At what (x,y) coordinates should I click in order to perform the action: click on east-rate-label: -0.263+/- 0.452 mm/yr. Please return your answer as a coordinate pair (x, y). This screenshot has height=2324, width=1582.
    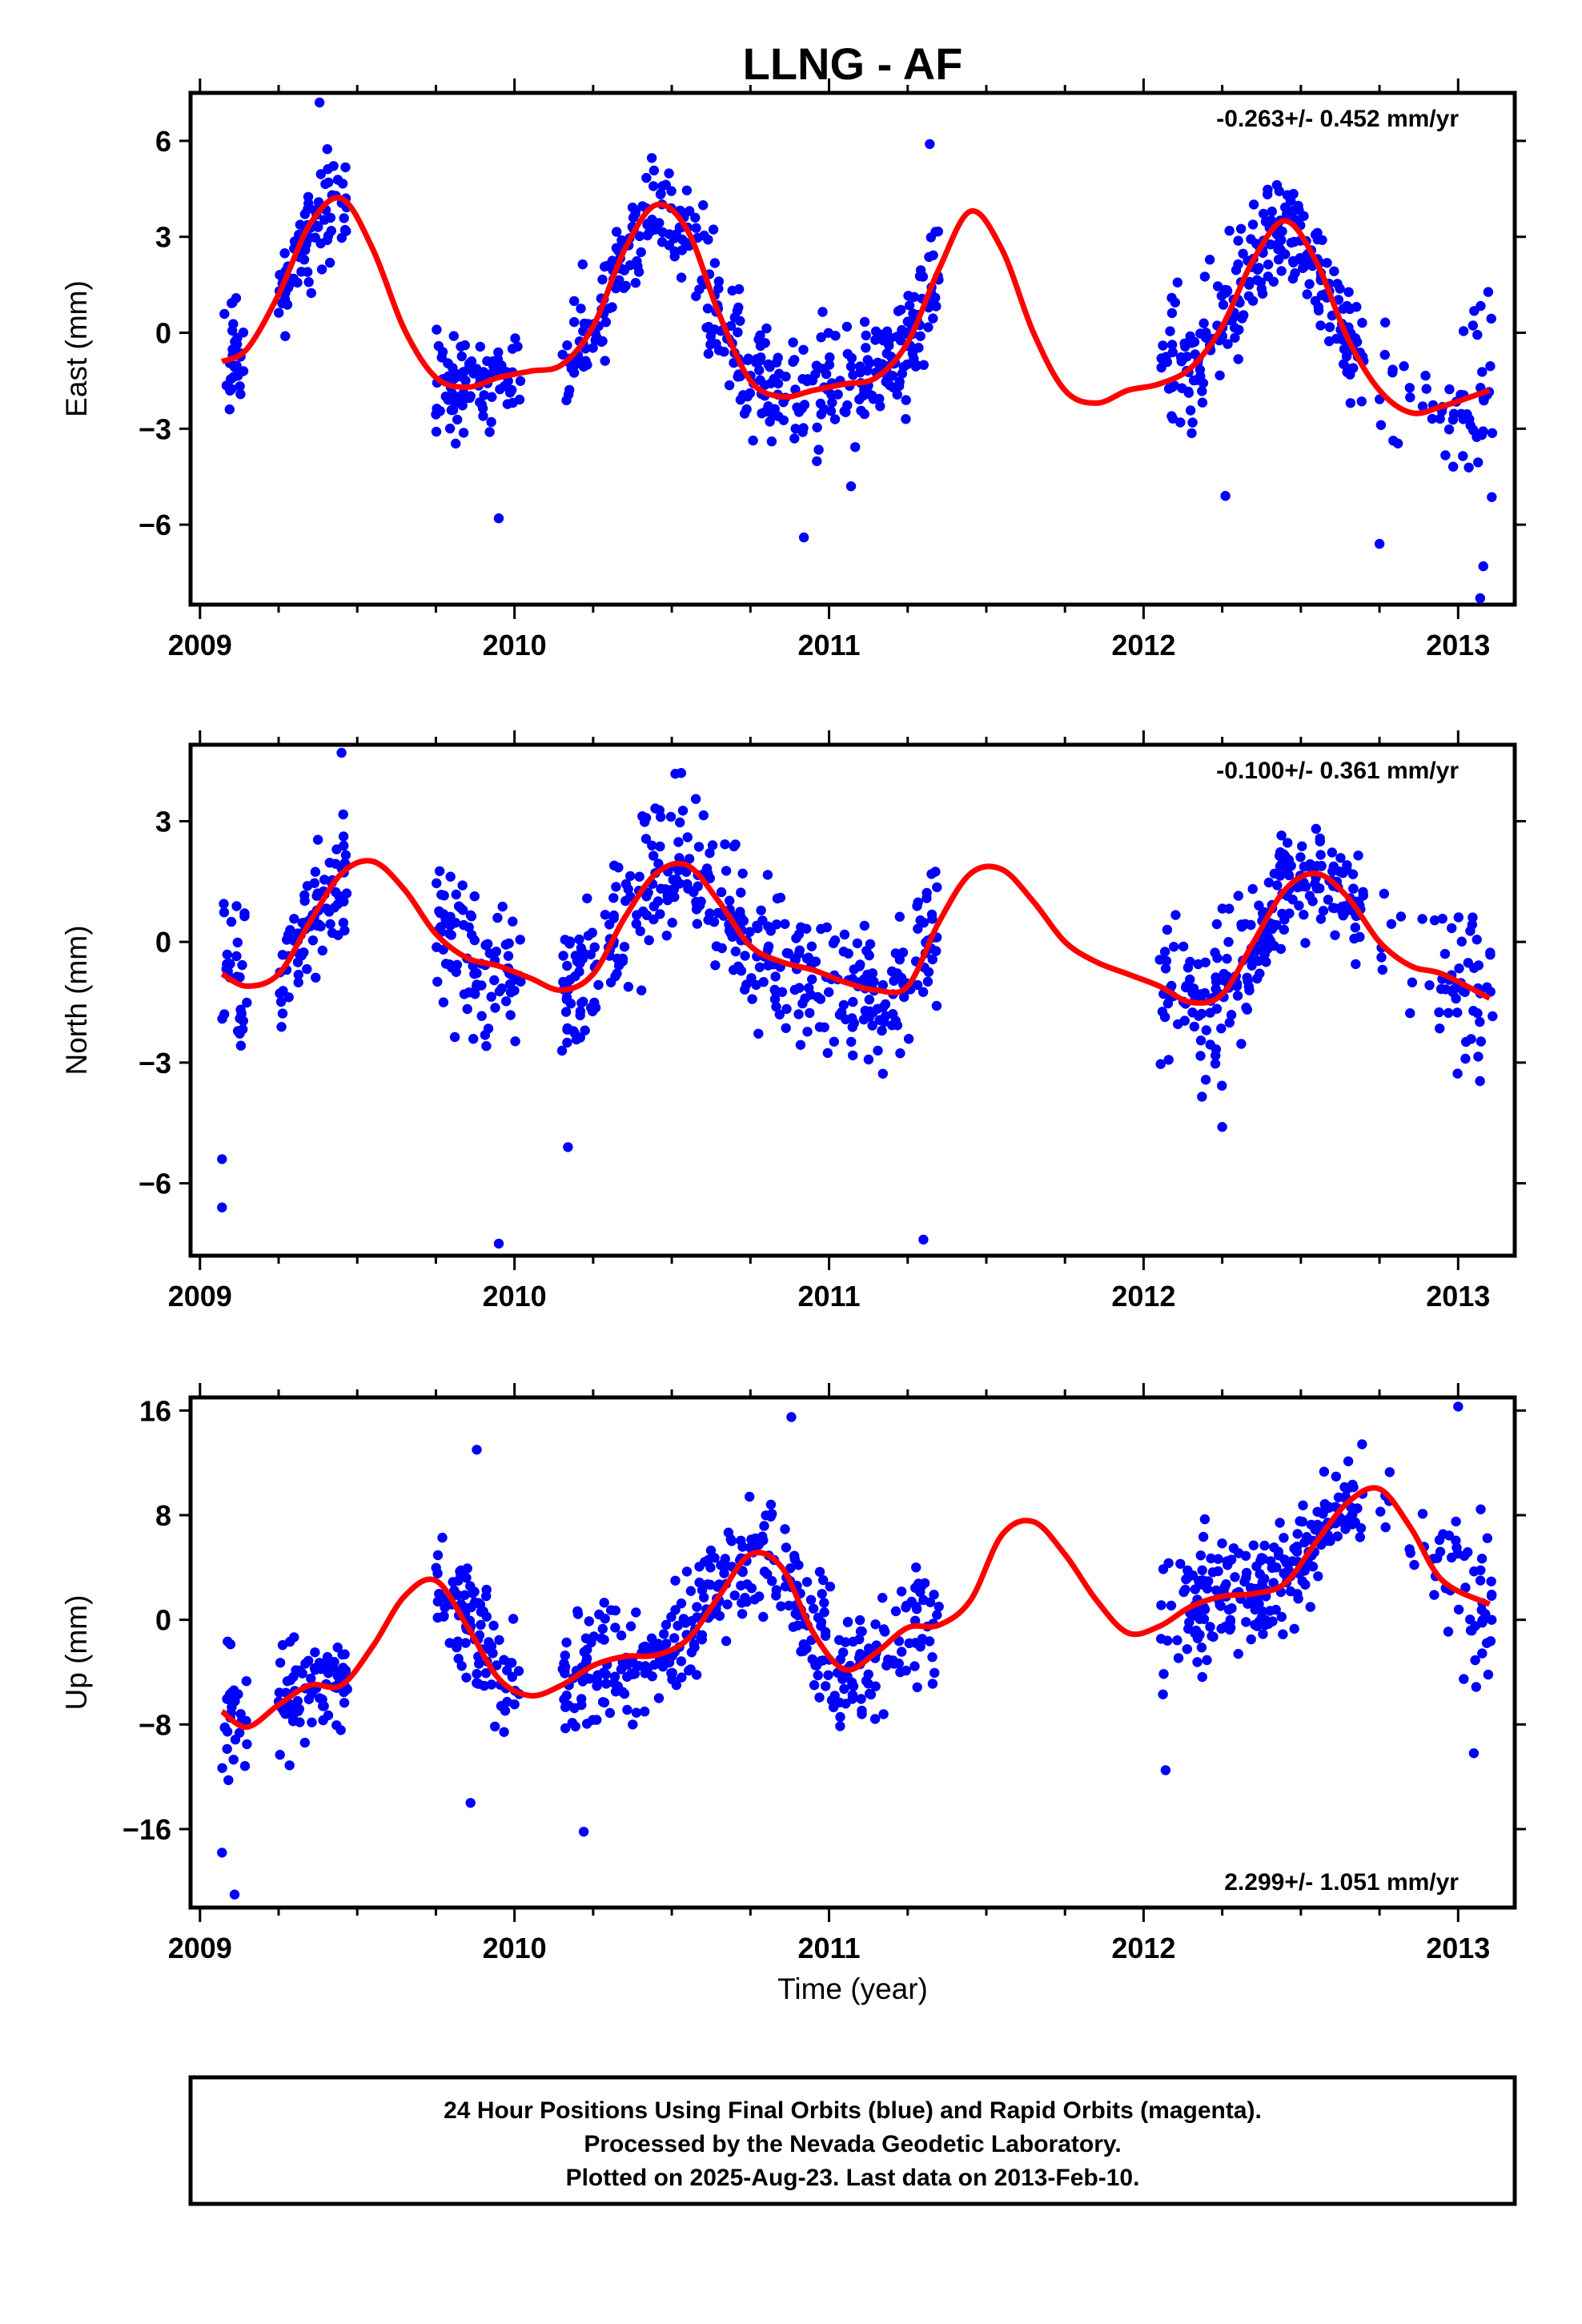
    Looking at the image, I should click on (1337, 119).